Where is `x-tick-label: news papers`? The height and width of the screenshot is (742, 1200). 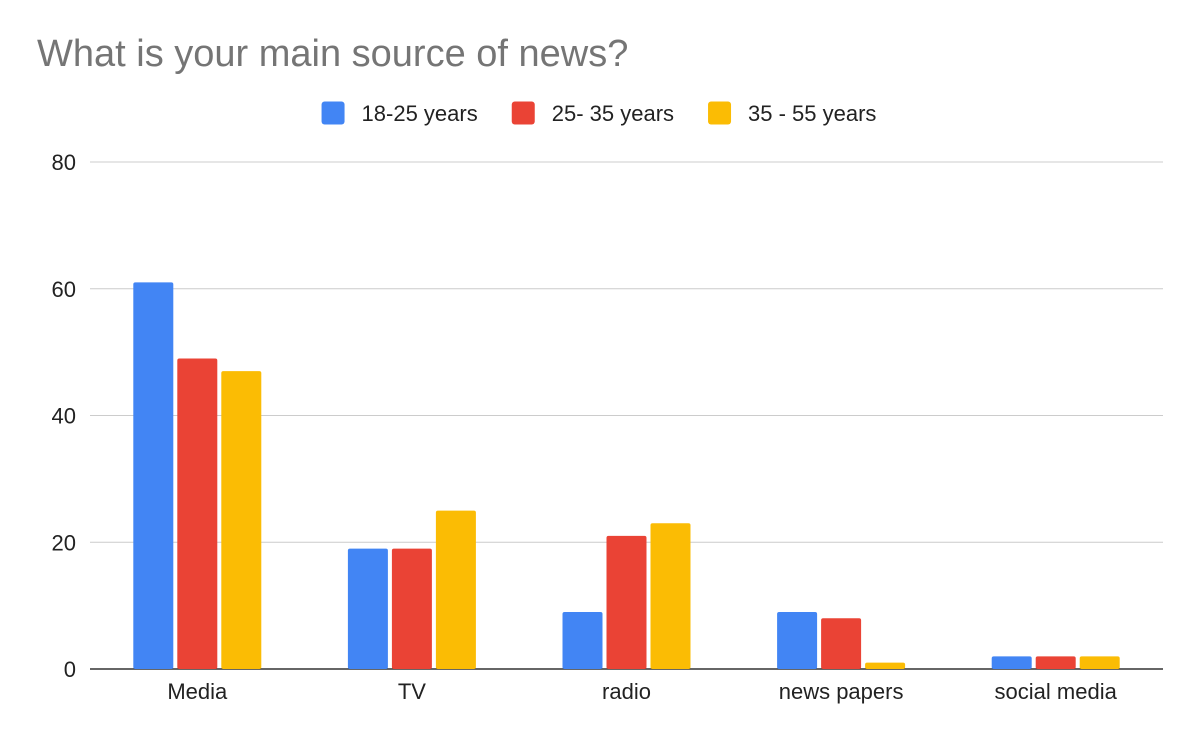
x-tick-label: news papers is located at coordinates (841, 691).